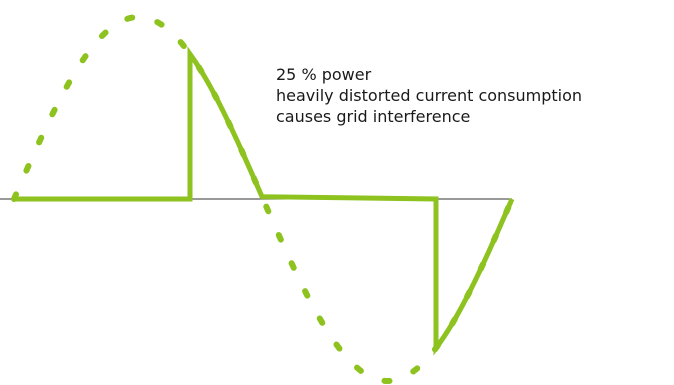  Describe the element at coordinates (373, 116) in the screenshot. I see `caption-interference-note: causes grid interference` at that location.